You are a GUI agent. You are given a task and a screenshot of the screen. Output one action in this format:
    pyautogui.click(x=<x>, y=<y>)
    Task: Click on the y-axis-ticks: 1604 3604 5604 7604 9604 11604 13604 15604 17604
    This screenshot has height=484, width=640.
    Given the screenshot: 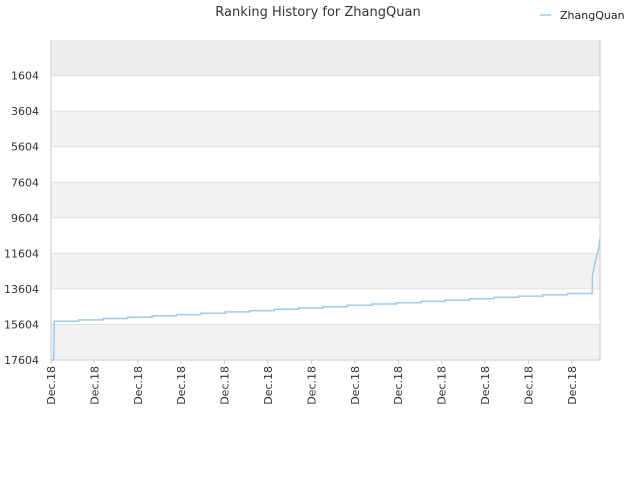 What is the action you would take?
    pyautogui.click(x=21, y=218)
    